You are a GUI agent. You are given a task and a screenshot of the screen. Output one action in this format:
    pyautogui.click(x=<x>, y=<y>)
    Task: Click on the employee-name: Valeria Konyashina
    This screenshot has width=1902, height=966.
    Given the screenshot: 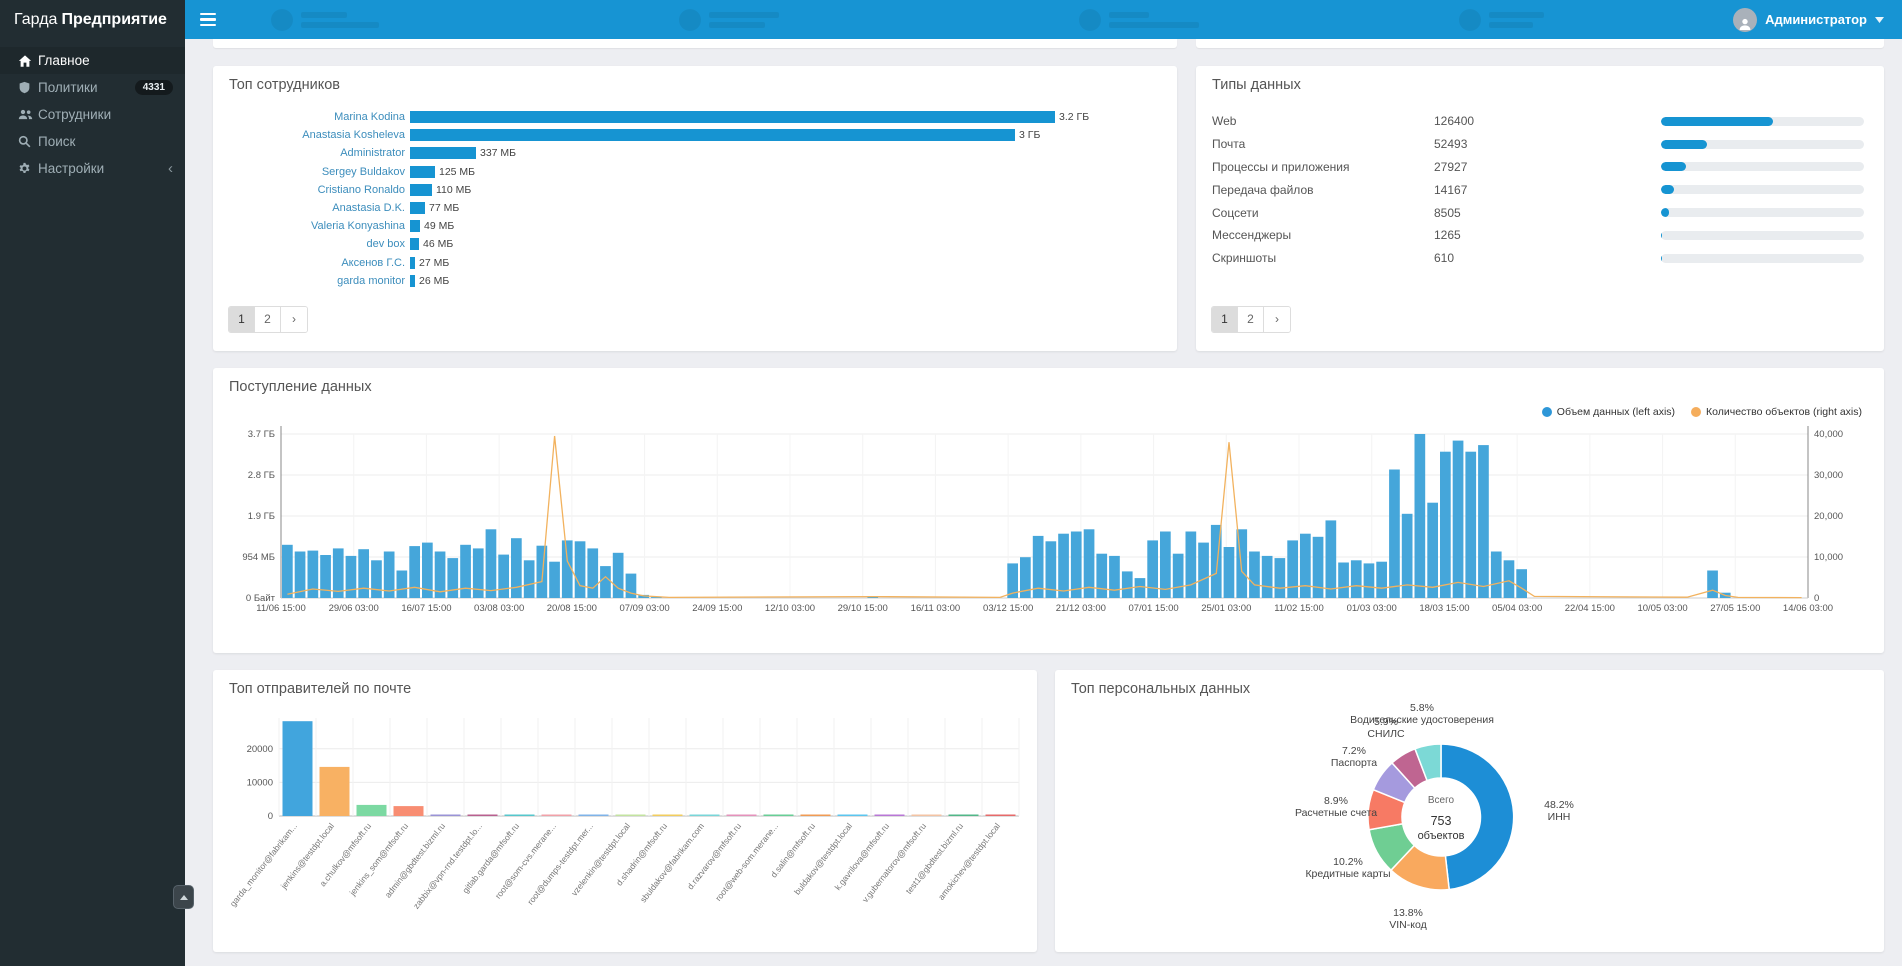 What is the action you would take?
    pyautogui.click(x=358, y=226)
    